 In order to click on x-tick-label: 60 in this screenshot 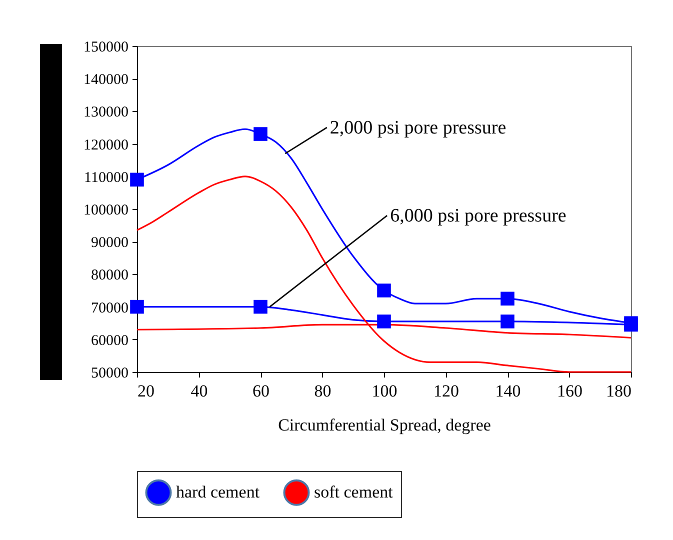, I will do `click(261, 391)`.